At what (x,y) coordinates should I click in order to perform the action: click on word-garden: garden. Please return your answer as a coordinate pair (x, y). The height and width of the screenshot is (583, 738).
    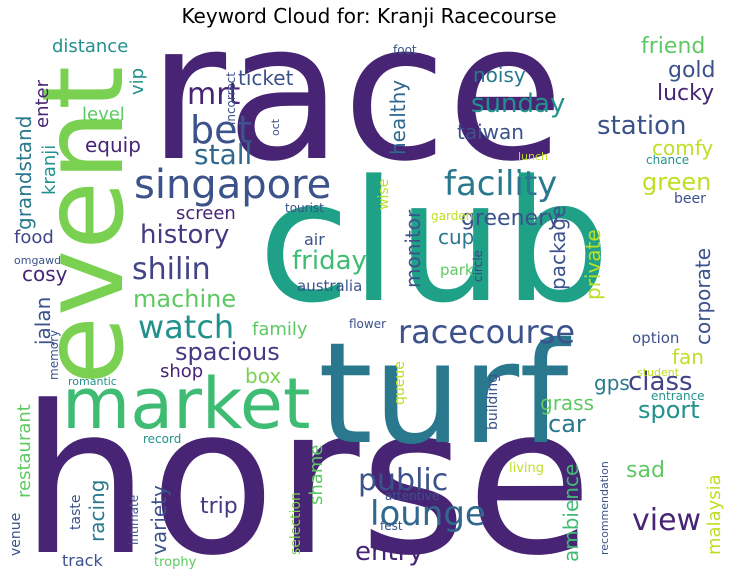
    Looking at the image, I should click on (452, 216).